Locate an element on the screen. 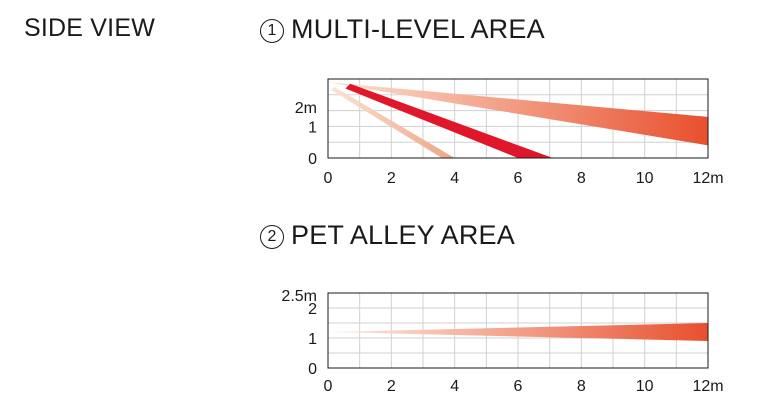 Image resolution: width=763 pixels, height=407 pixels. side-view-title: SIDE VIEW is located at coordinates (89, 28).